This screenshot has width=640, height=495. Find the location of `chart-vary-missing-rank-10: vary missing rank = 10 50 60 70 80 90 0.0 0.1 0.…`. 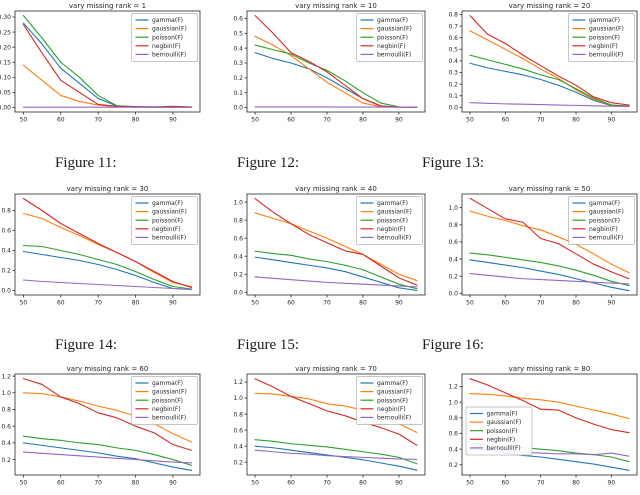

chart-vary-missing-rank-10: vary missing rank = 10 50 60 70 80 90 0.0 0.1 0.… is located at coordinates (320, 66).